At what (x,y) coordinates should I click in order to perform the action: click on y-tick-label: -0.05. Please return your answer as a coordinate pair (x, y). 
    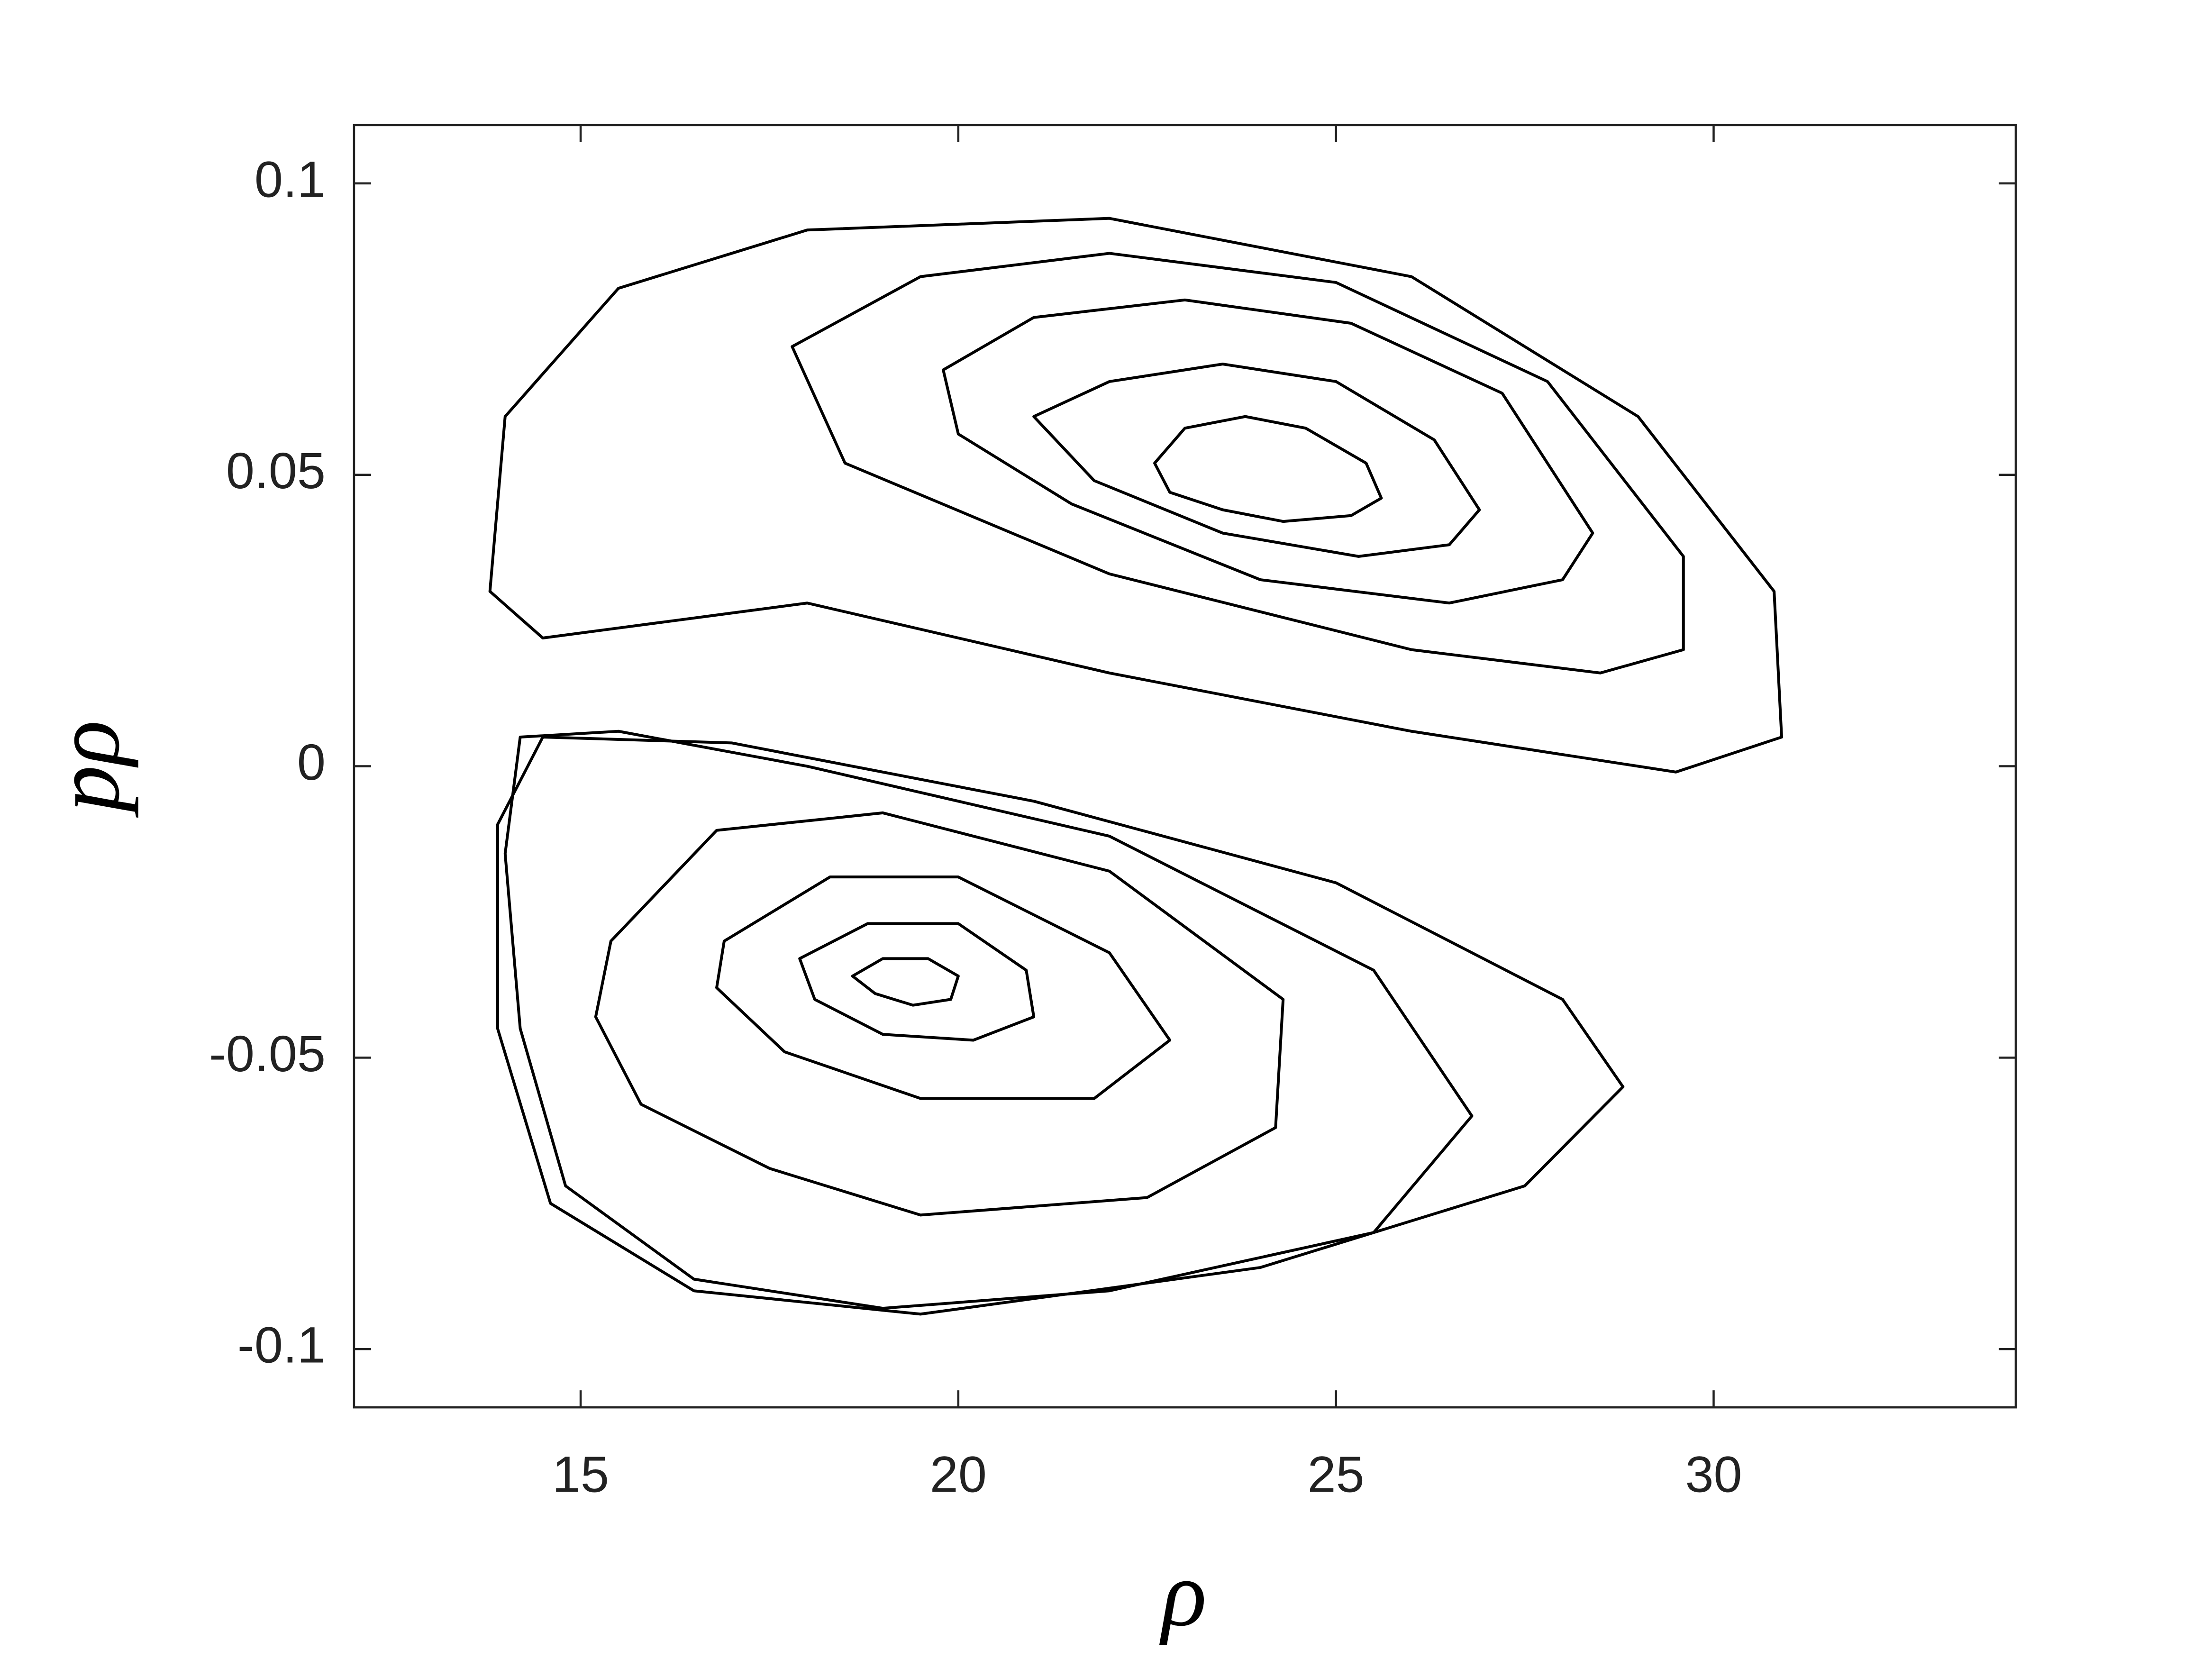
    Looking at the image, I should click on (267, 1053).